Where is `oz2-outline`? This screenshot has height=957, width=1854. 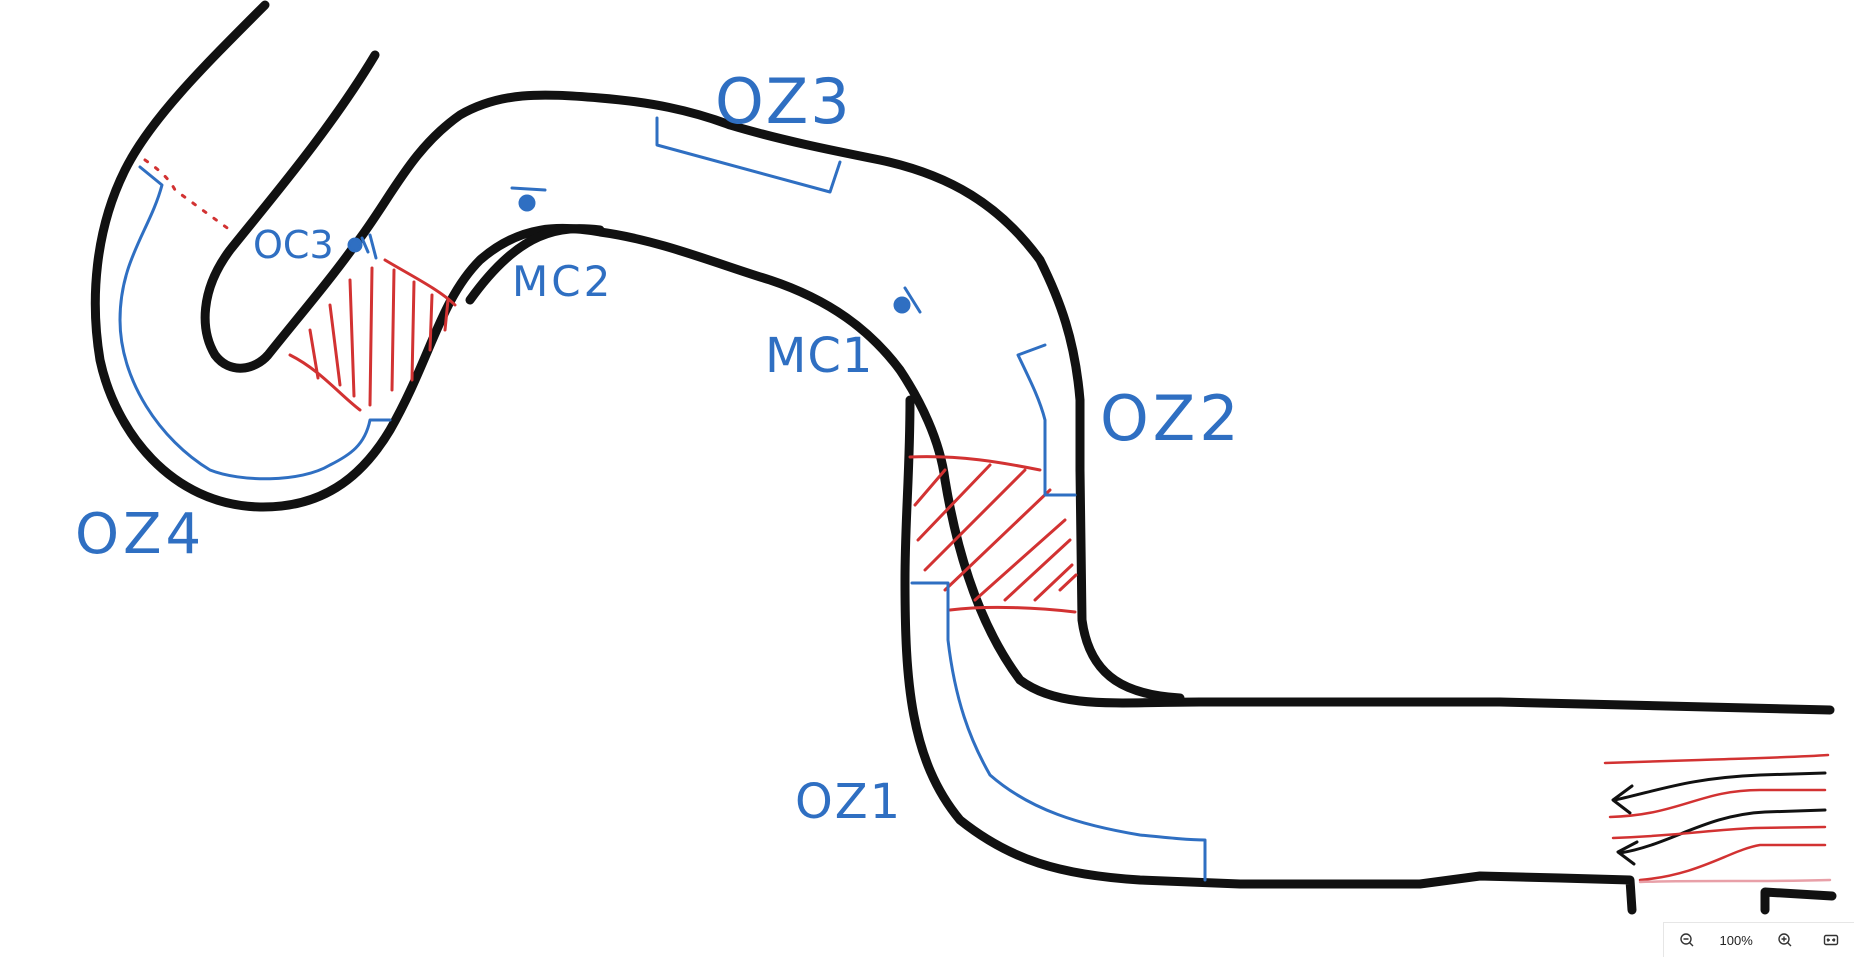 oz2-outline is located at coordinates (1046, 420).